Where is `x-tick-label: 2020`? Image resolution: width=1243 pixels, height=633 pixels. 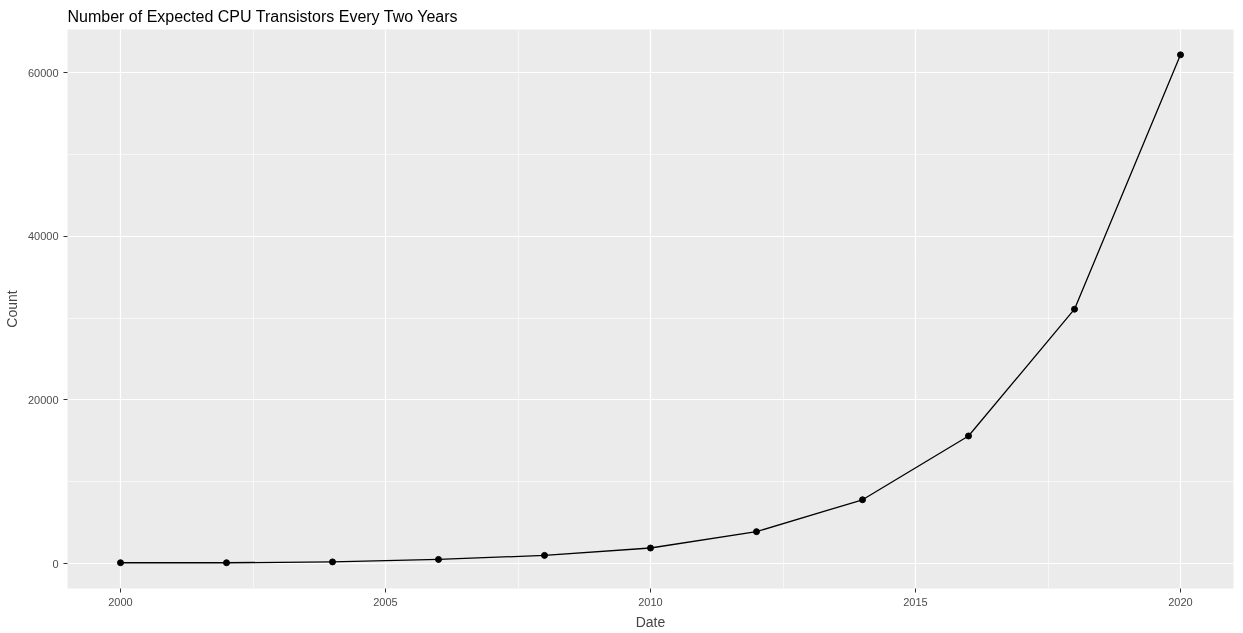 x-tick-label: 2020 is located at coordinates (1180, 601).